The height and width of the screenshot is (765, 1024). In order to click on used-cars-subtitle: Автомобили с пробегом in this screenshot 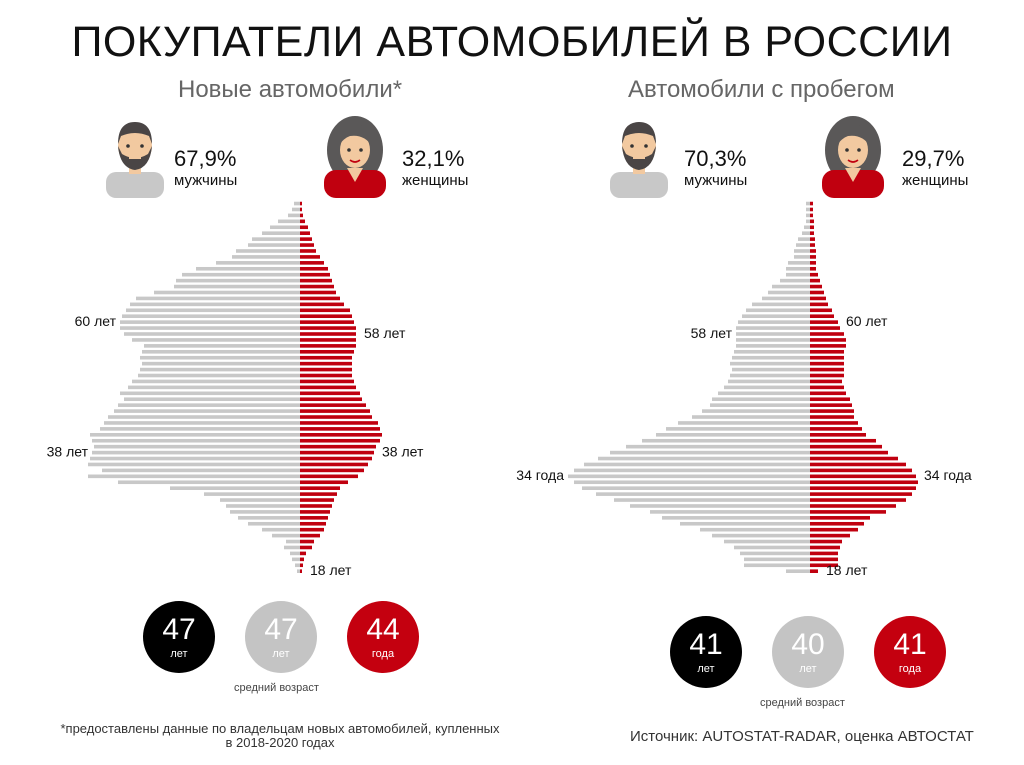, I will do `click(761, 89)`.